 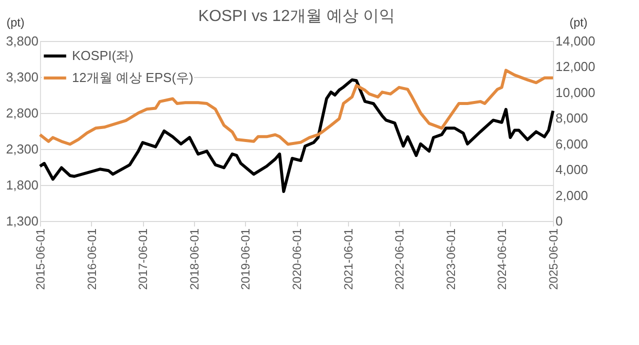 What do you see at coordinates (399, 259) in the screenshot?
I see `x-tick-label: 2022-06-01` at bounding box center [399, 259].